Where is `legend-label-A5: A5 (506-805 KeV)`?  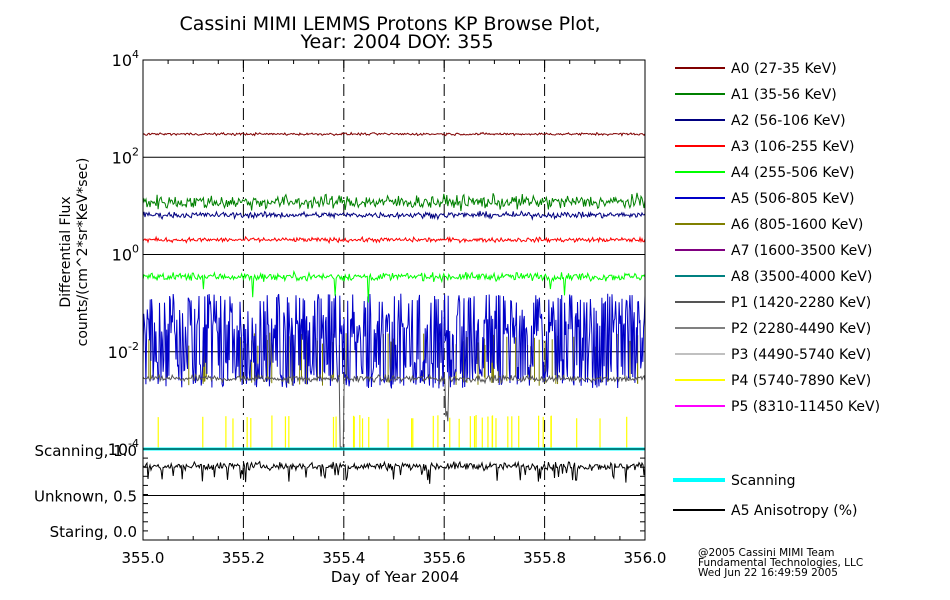 legend-label-A5: A5 (506-805 KeV) is located at coordinates (792, 199).